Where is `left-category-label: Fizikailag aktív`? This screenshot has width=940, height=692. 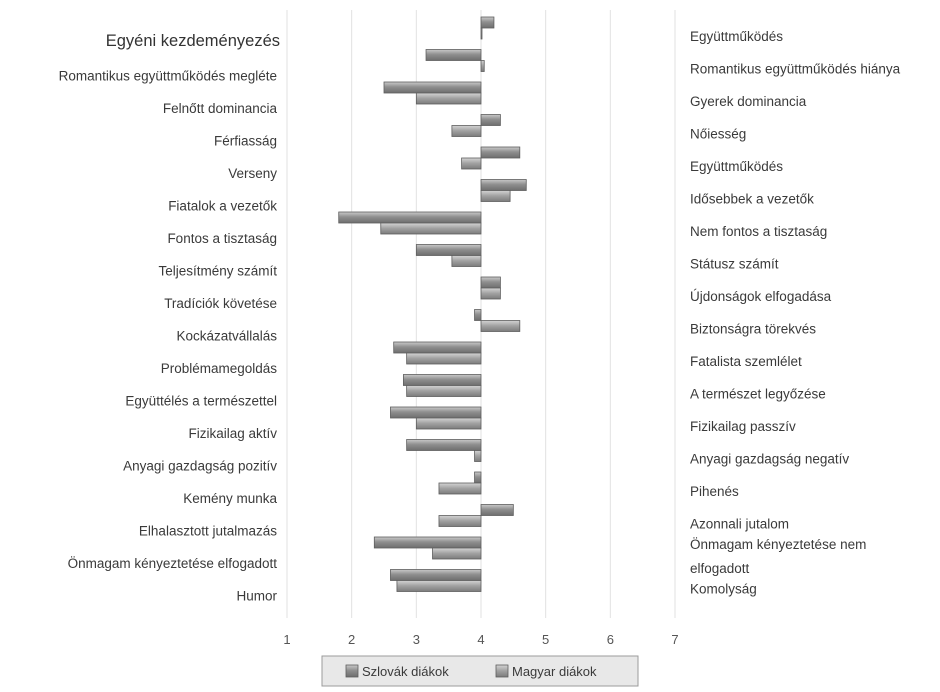 left-category-label: Fizikailag aktív is located at coordinates (232, 433).